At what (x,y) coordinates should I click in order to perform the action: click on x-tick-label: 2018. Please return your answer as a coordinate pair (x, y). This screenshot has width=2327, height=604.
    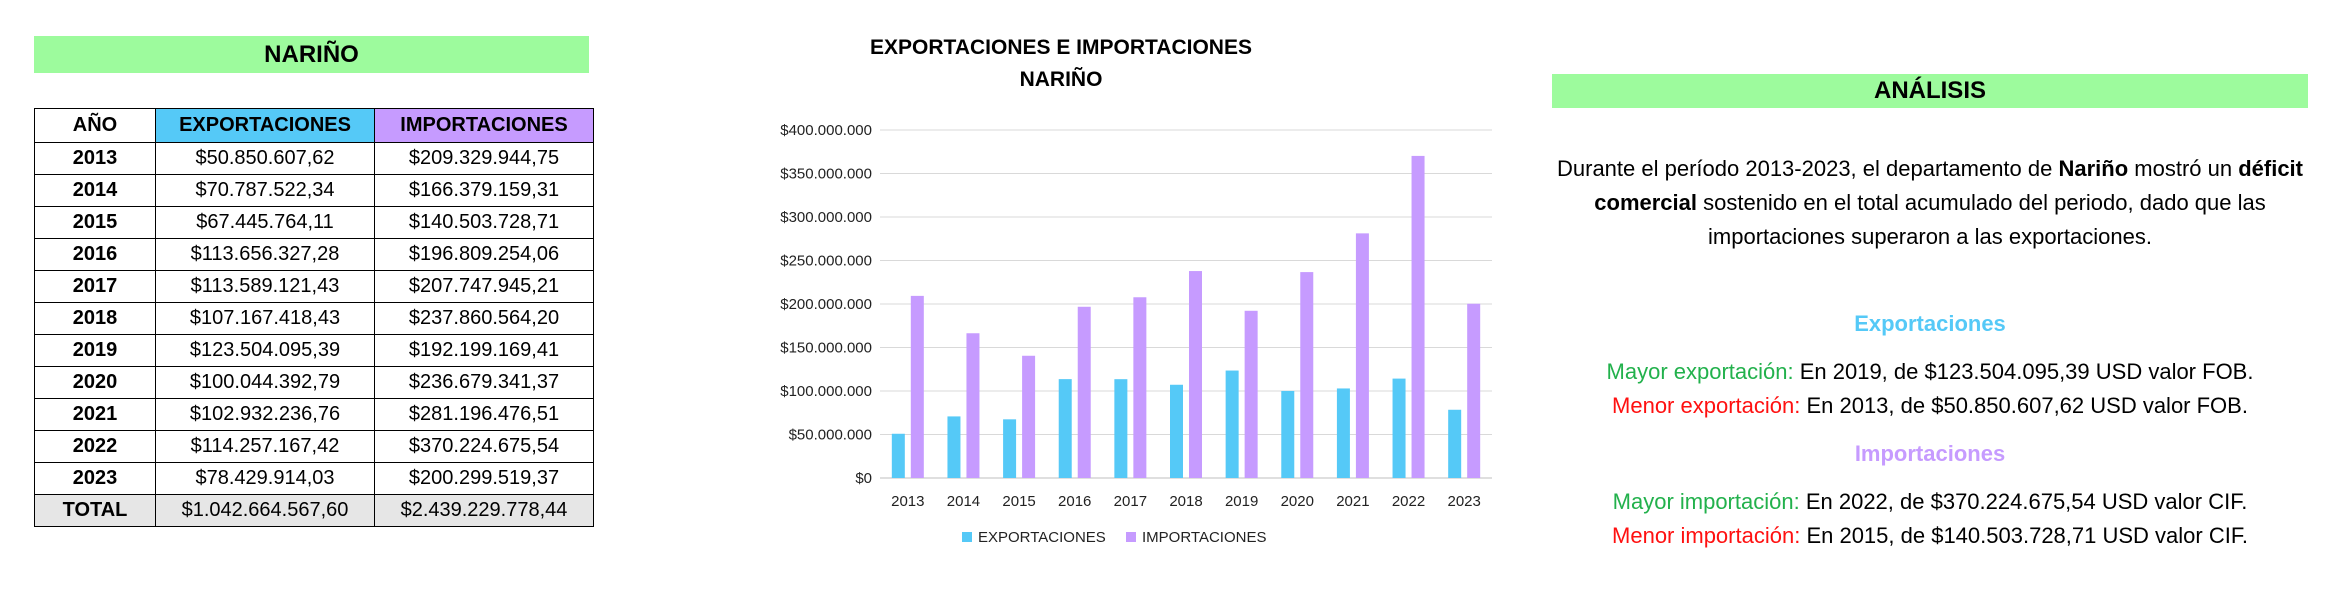
    Looking at the image, I should click on (1185, 501).